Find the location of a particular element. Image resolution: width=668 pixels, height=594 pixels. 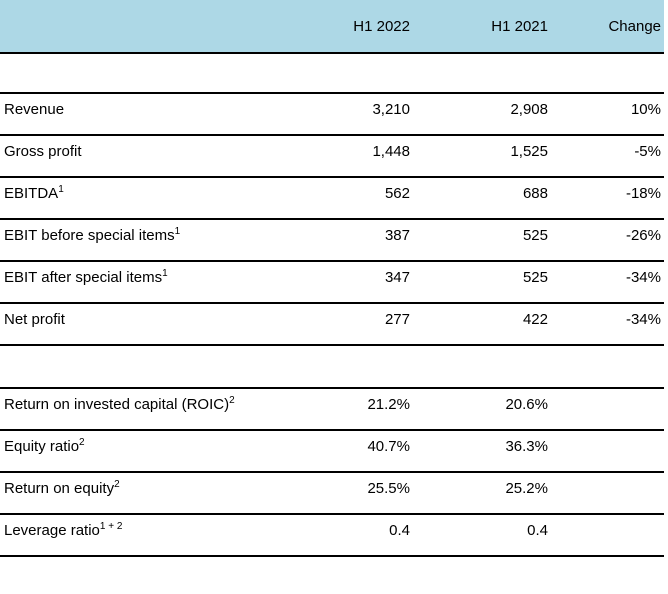

value-h1-2021: 2,908 is located at coordinates (529, 109).